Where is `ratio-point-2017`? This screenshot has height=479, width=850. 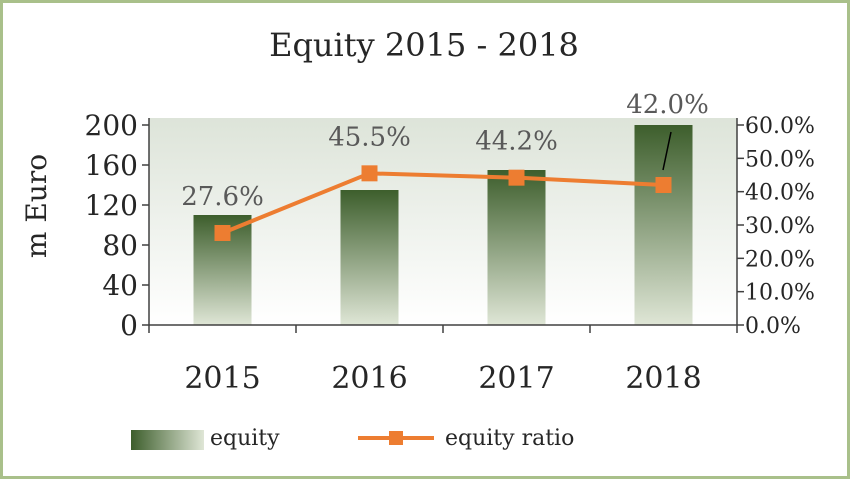 ratio-point-2017 is located at coordinates (516, 177).